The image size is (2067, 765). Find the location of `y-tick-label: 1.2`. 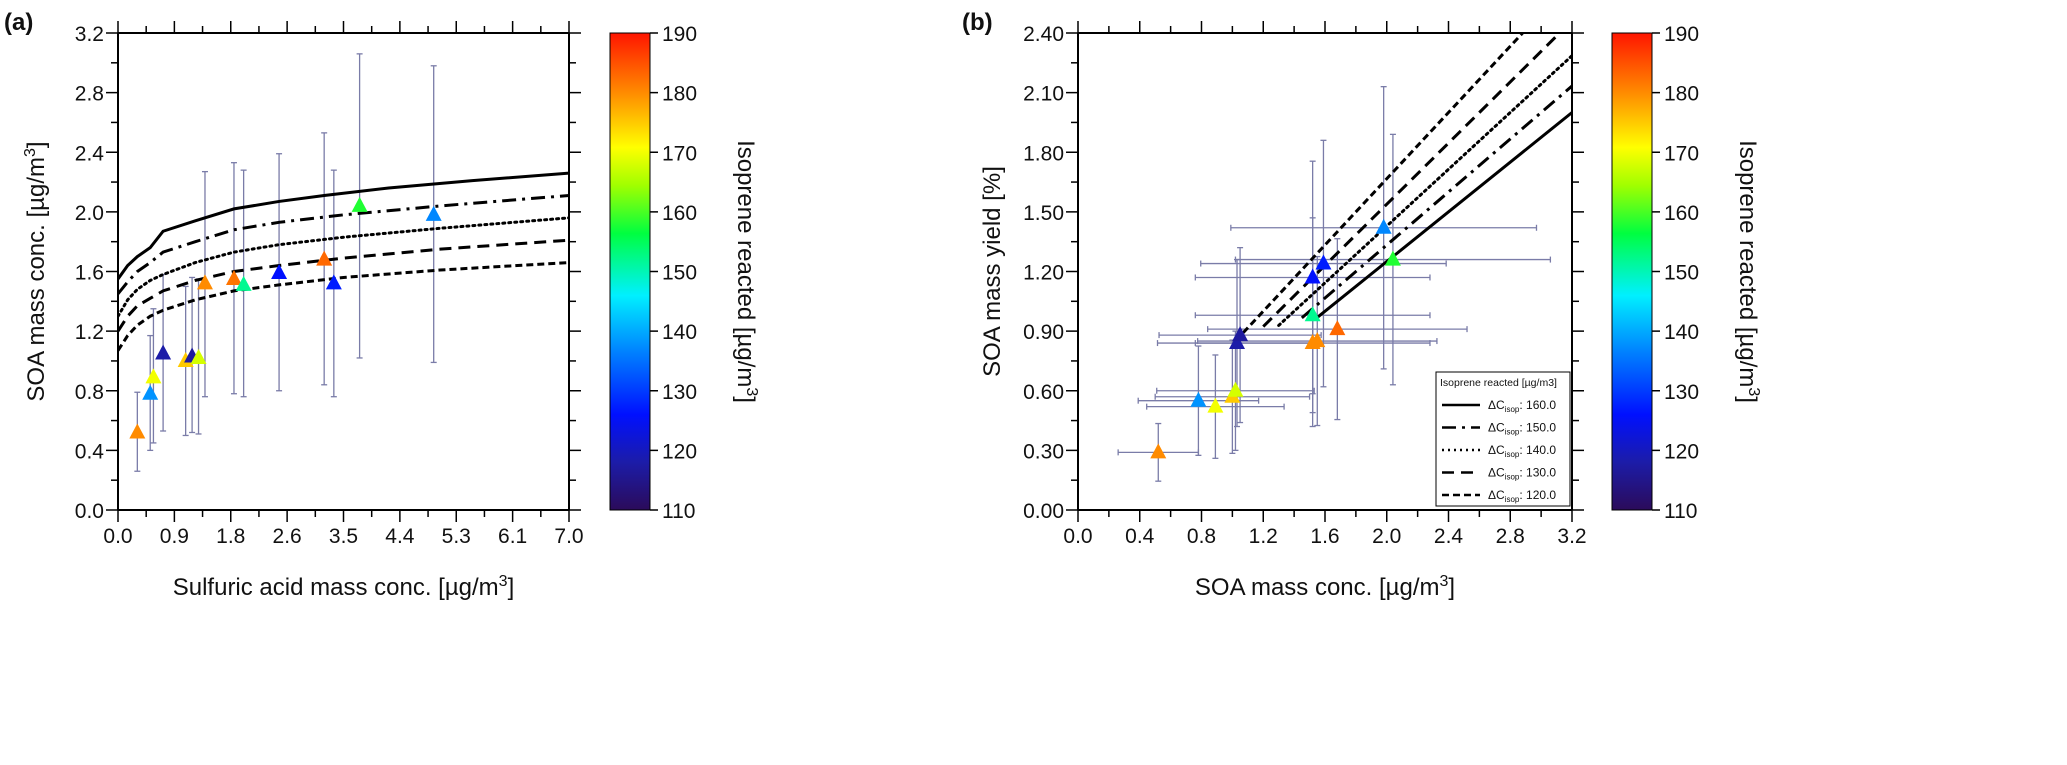

y-tick-label: 1.2 is located at coordinates (89, 332).